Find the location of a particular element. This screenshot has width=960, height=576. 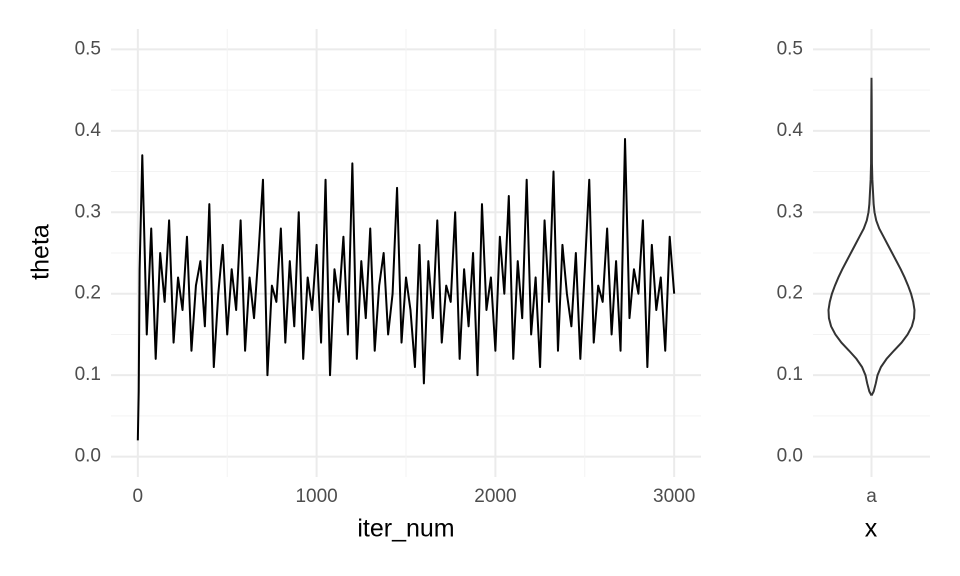

x-tick-label: a is located at coordinates (871, 496).